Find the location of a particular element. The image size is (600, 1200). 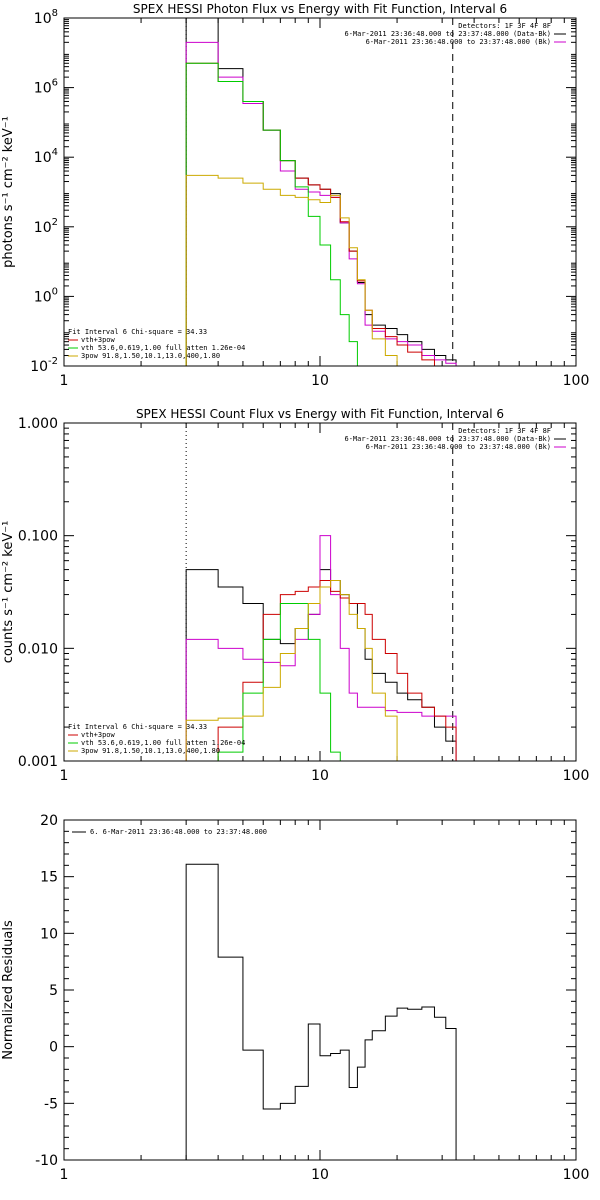

y-tick-label: 0.001 is located at coordinates (38, 762).